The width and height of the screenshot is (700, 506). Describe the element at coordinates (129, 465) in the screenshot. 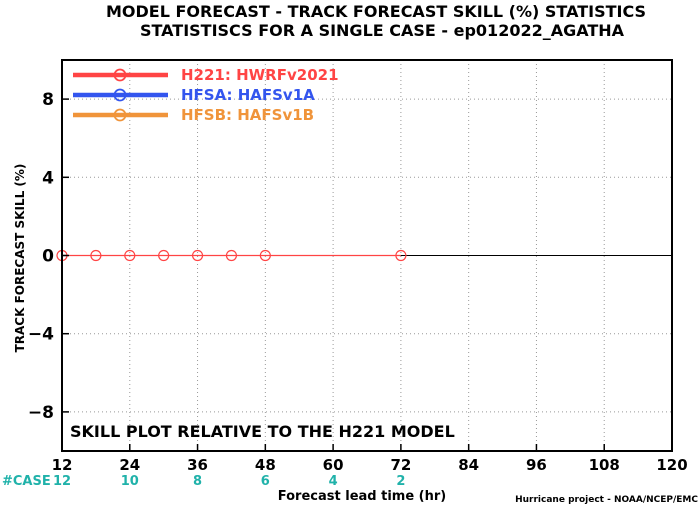

I see `x-tick-label: 24` at that location.